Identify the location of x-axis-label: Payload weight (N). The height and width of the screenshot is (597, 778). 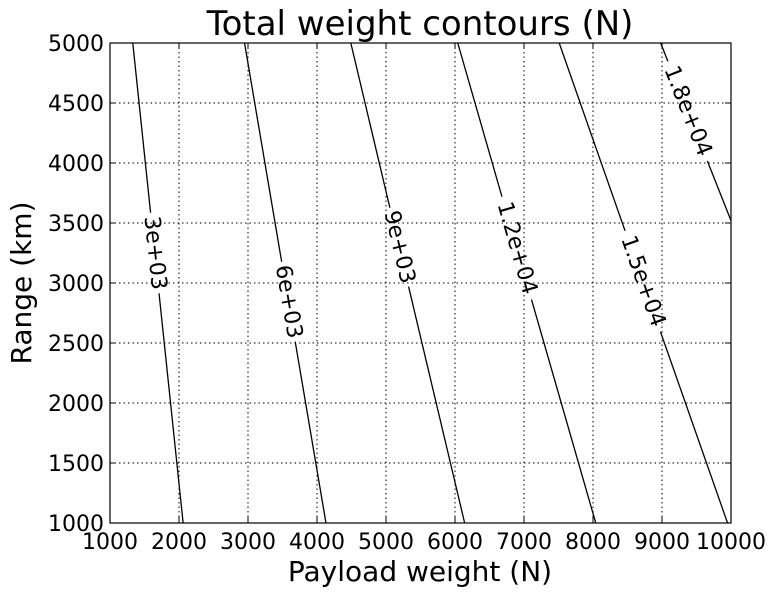
(420, 571).